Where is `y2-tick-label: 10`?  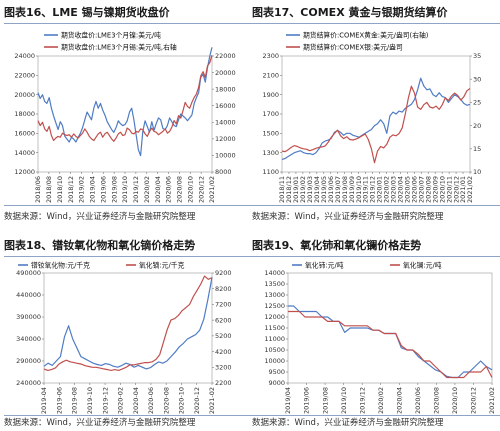 y2-tick-label: 10 is located at coordinates (477, 172).